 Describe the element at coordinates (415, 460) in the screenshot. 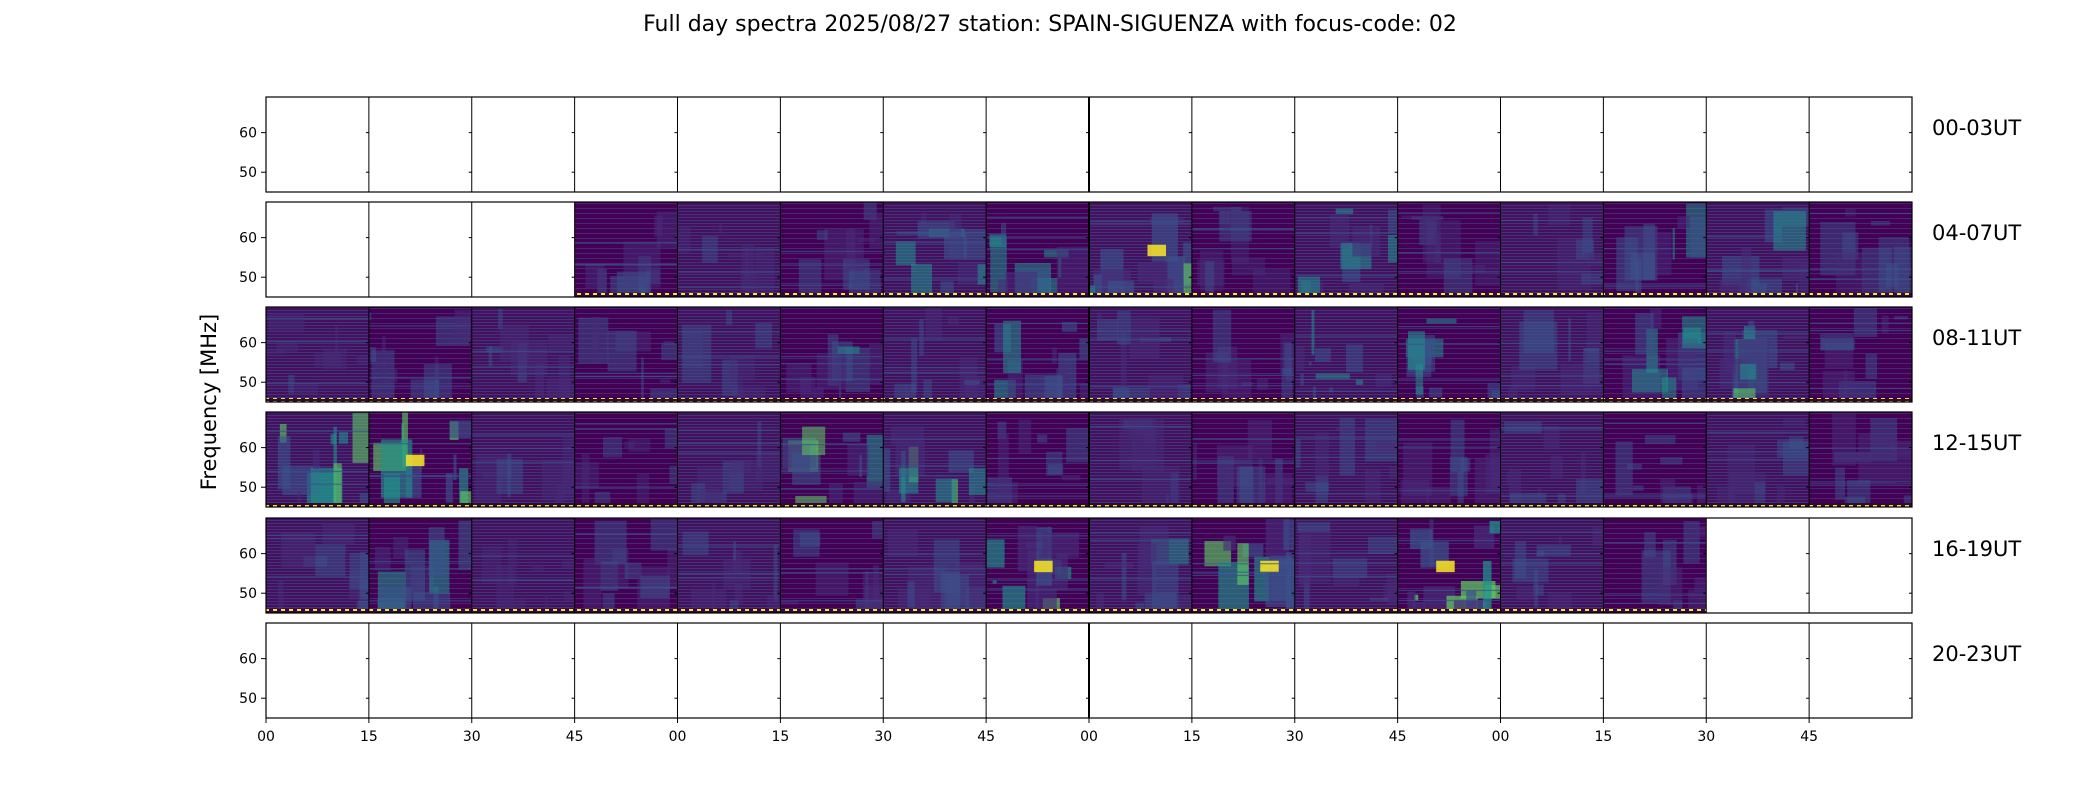

I see `emission-hotspot` at that location.